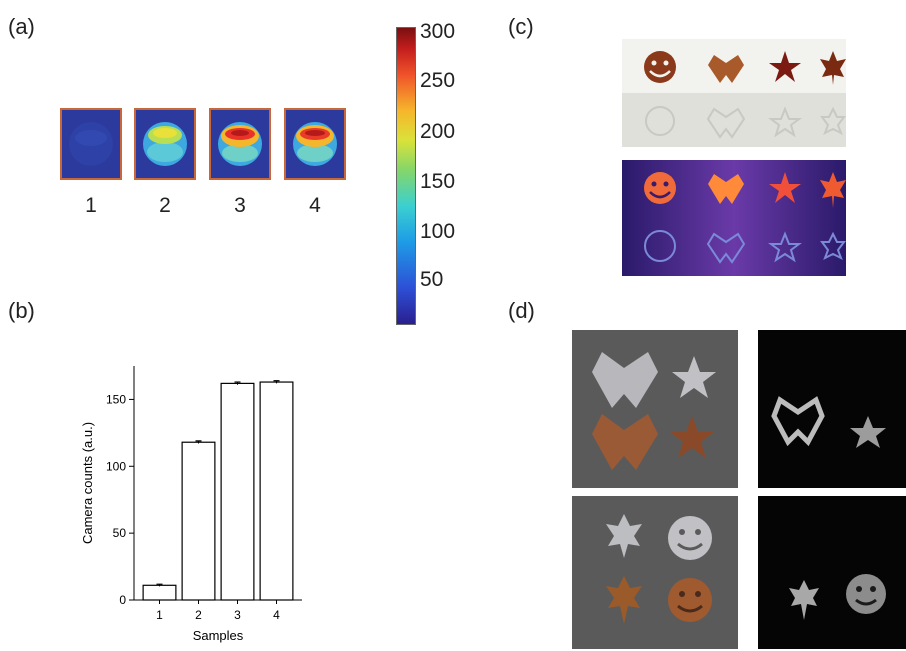 The image size is (906, 651). Describe the element at coordinates (21, 310) in the screenshot. I see `panel-label-b: (b)` at that location.